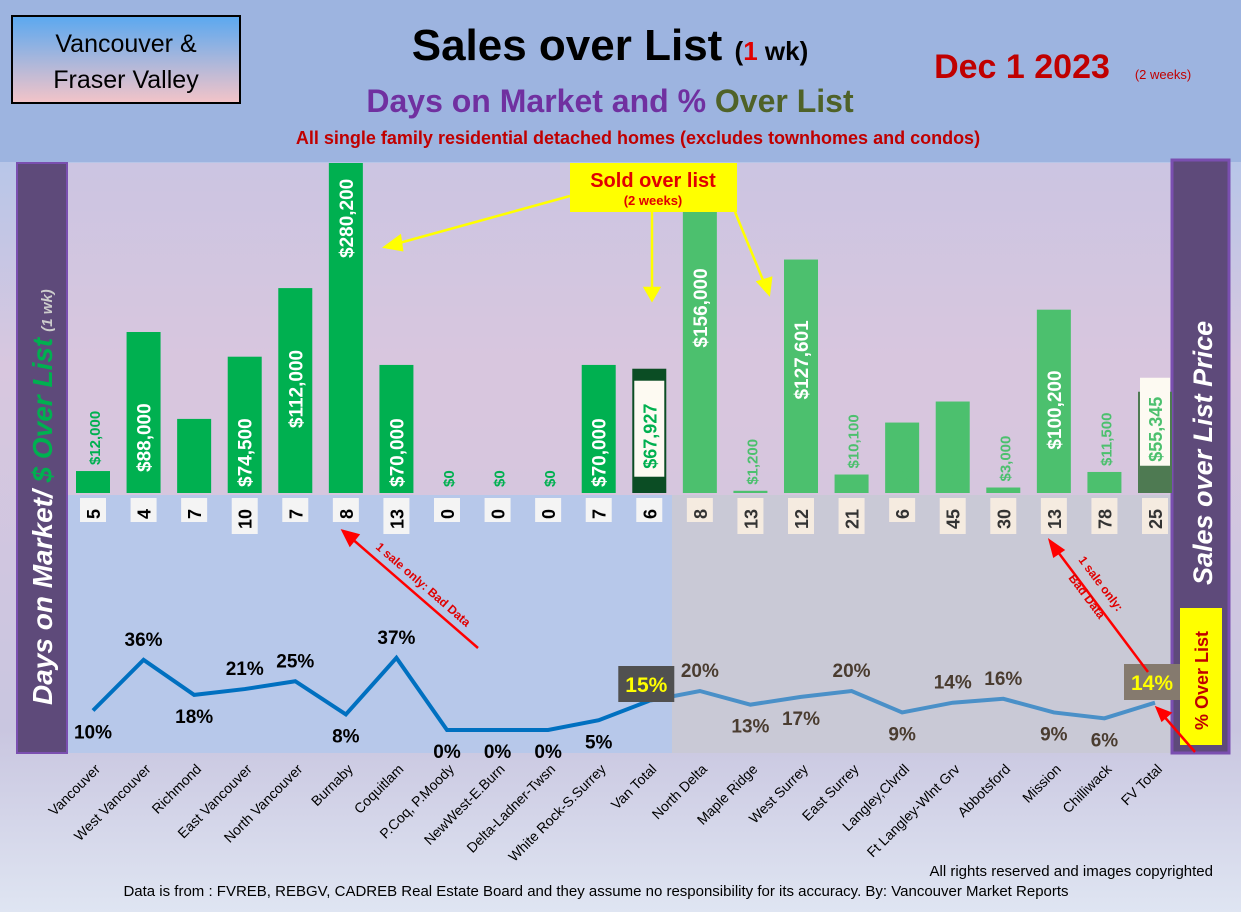  Describe the element at coordinates (295, 661) in the screenshot. I see `pct-label: 25%` at that location.